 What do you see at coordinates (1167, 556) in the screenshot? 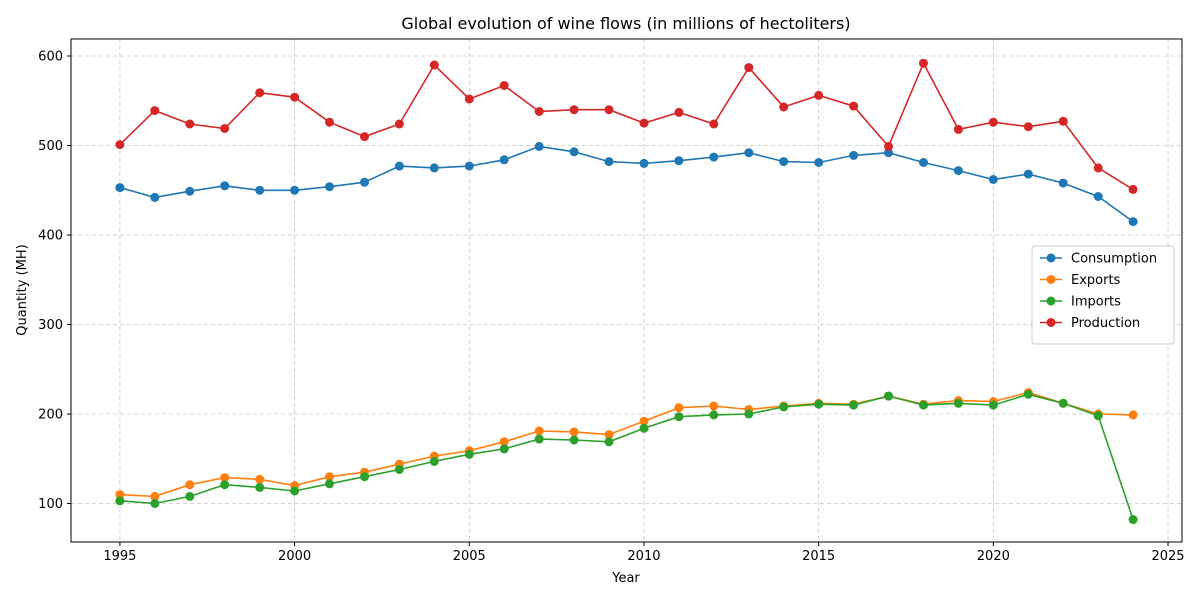
I see `x-tick-label: 2025` at bounding box center [1167, 556].